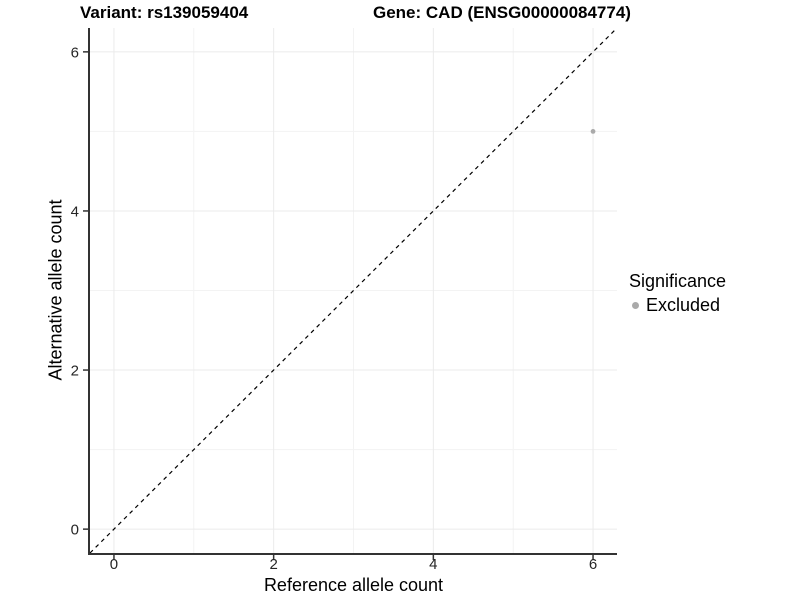 This screenshot has height=600, width=800. What do you see at coordinates (75, 530) in the screenshot?
I see `y-tick-label: 0` at bounding box center [75, 530].